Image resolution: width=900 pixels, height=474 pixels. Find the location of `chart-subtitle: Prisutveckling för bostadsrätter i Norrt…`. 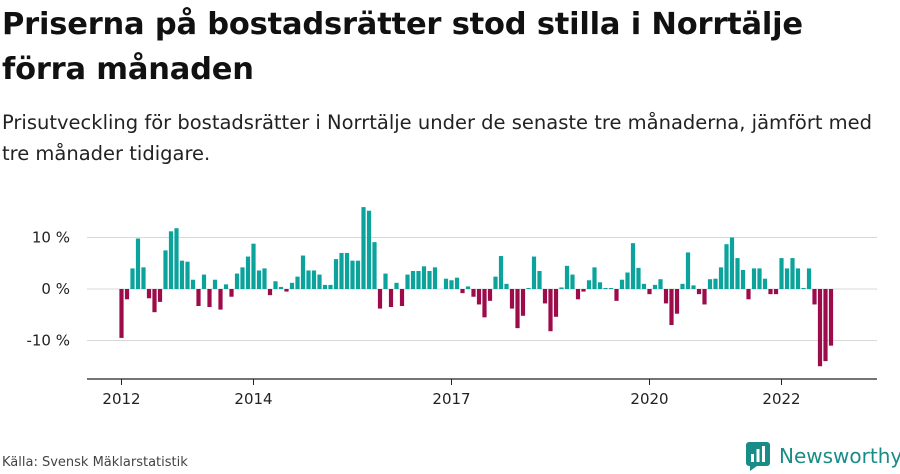

chart-subtitle: Prisutveckling för bostadsrätter i Norrt… is located at coordinates (437, 138).